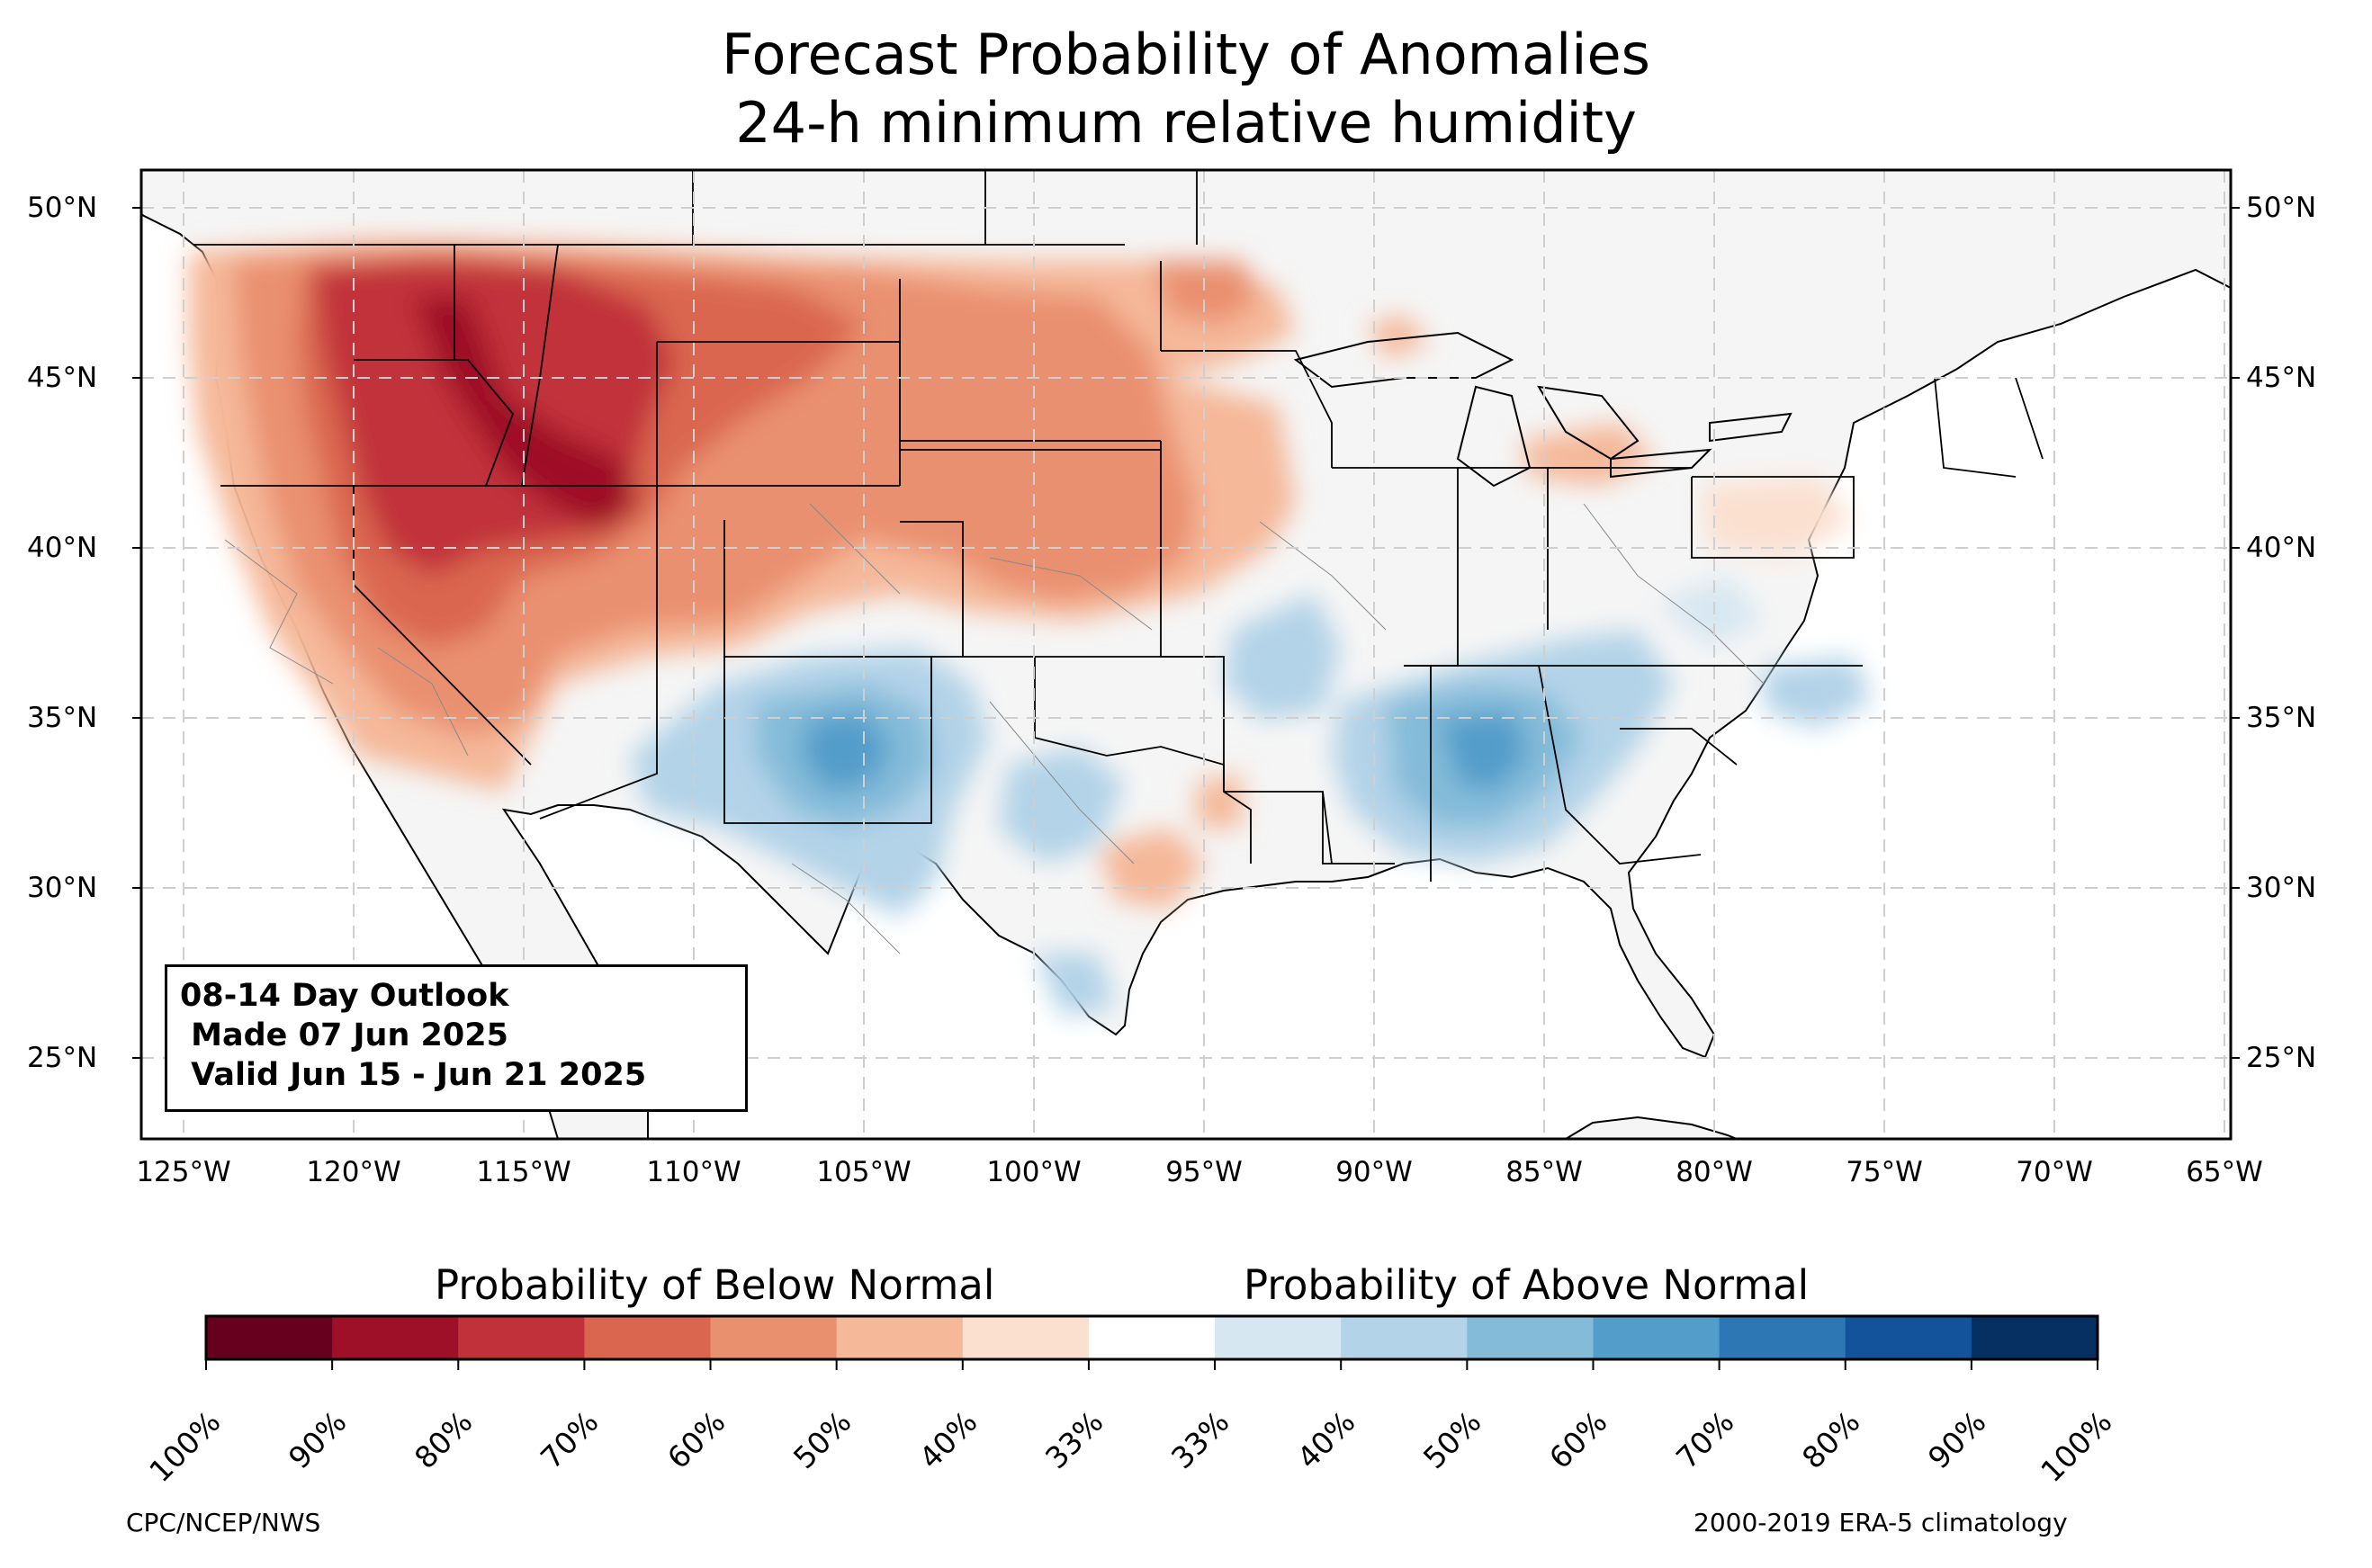 The image size is (2372, 1568). I want to click on map-title: Forecast Probability of Anomalies, so click(1186, 54).